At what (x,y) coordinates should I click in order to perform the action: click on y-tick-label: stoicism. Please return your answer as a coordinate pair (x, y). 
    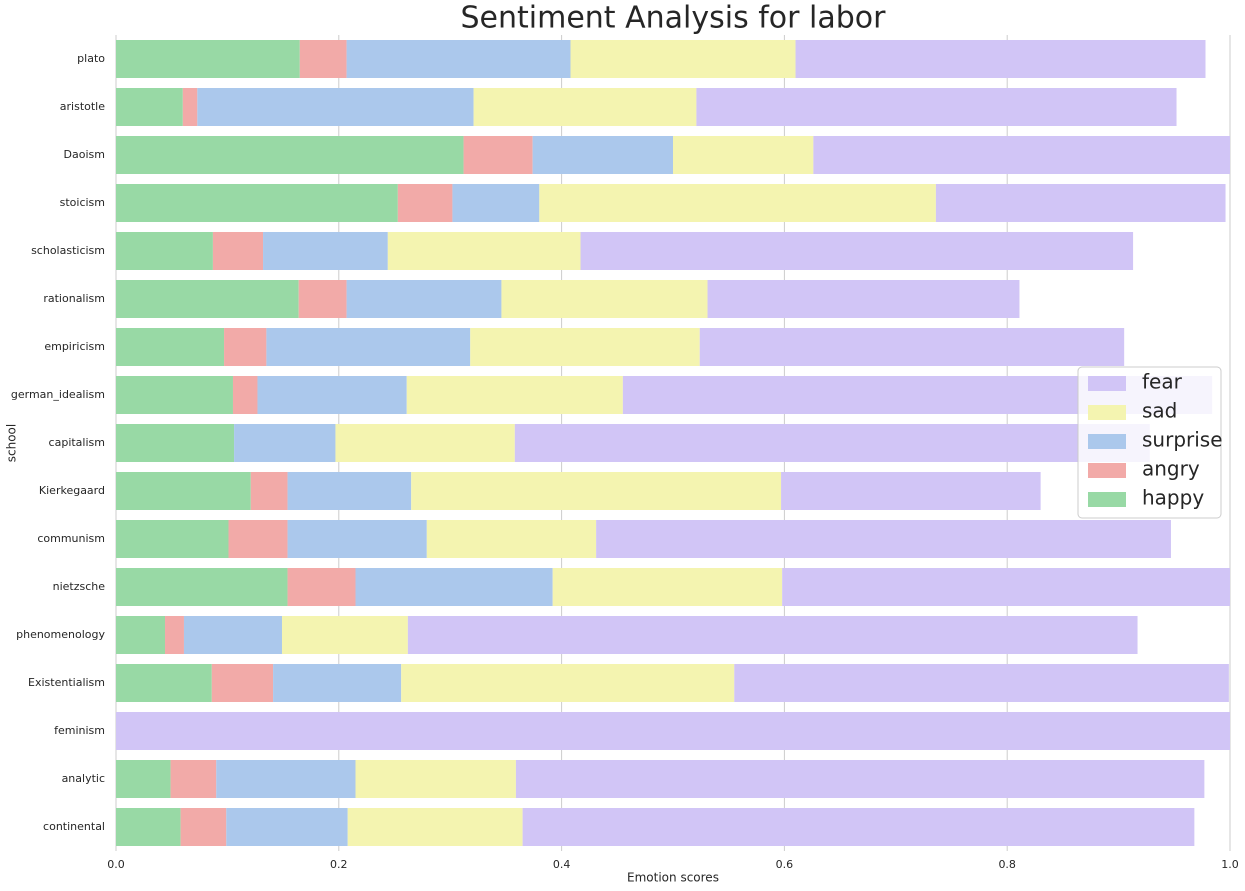
    Looking at the image, I should click on (82, 202).